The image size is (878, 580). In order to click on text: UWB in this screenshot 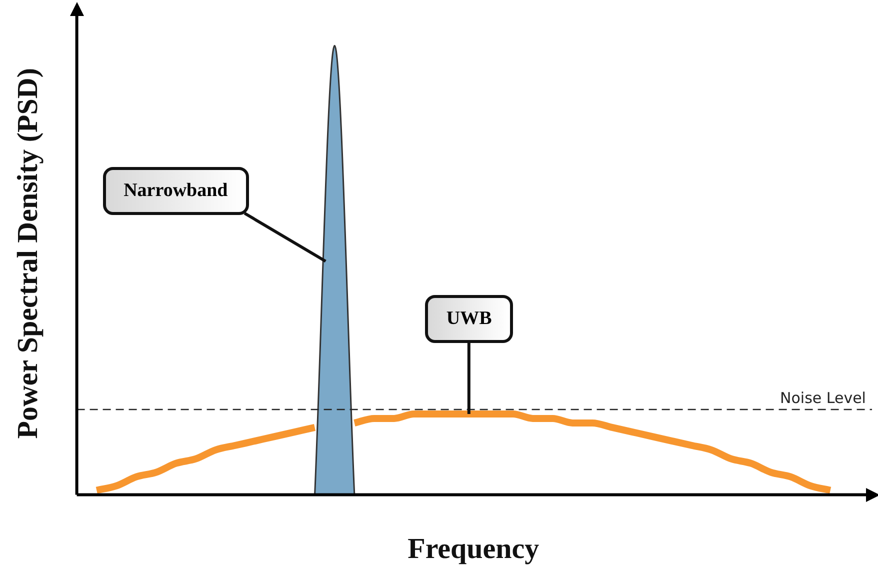, I will do `click(469, 318)`.